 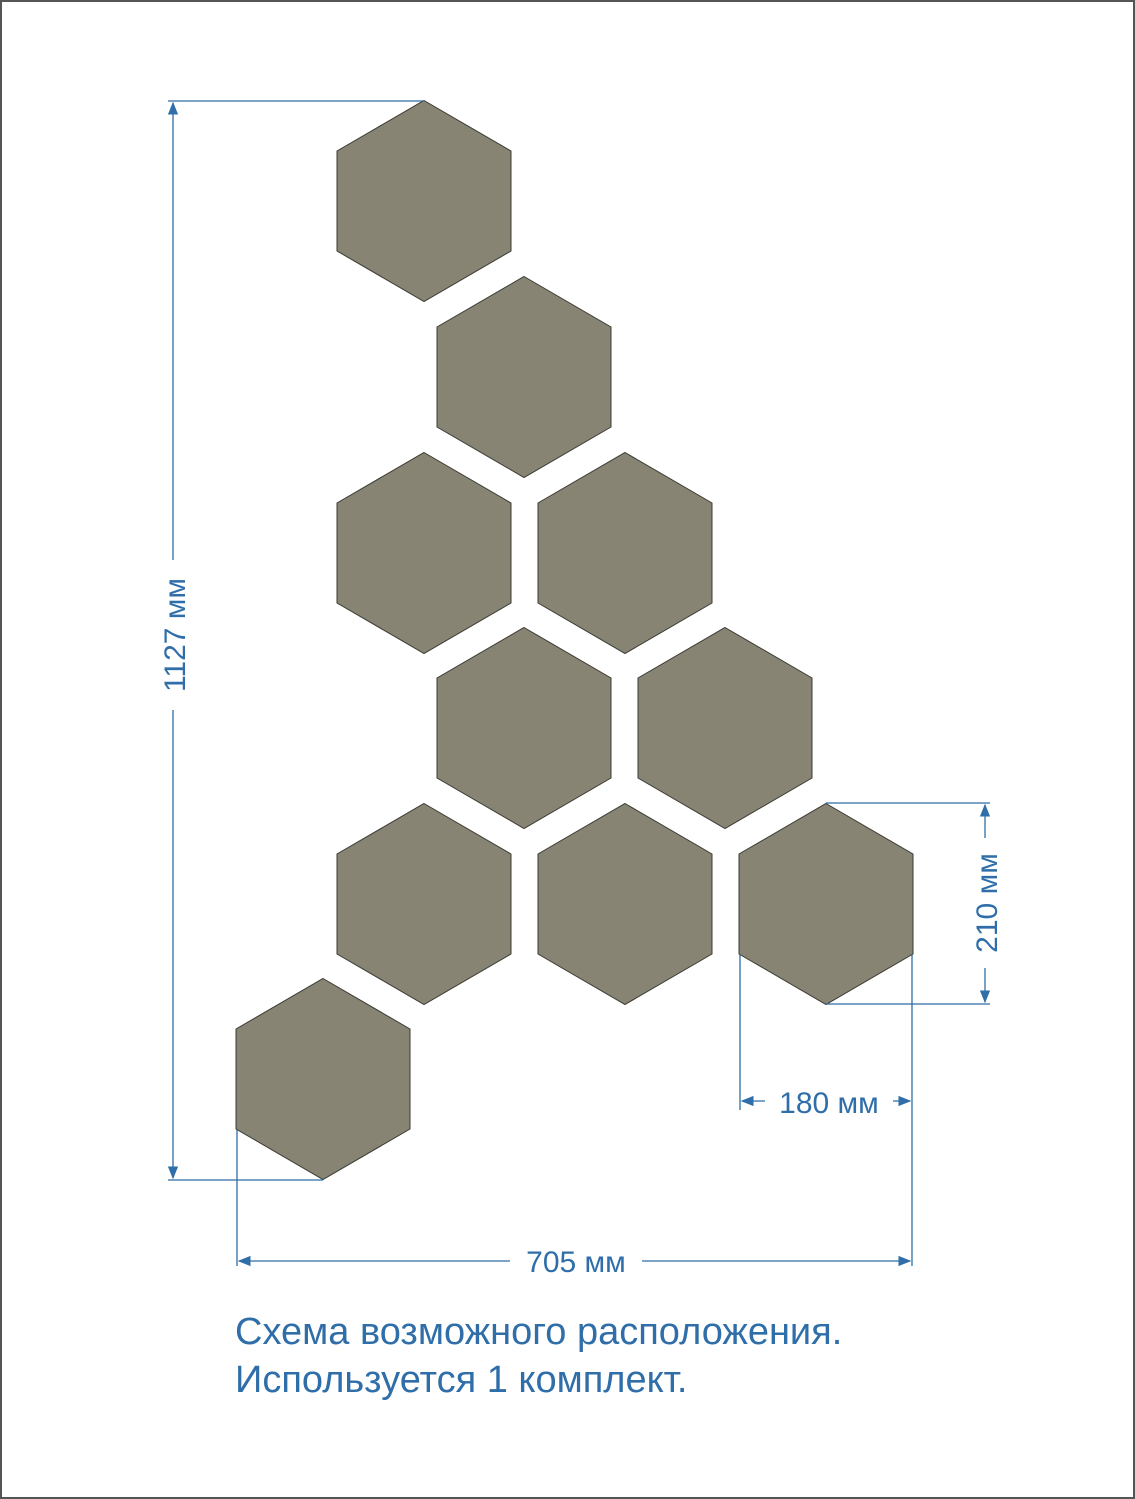 I want to click on hex-height-label: 210 мм, so click(x=987, y=903).